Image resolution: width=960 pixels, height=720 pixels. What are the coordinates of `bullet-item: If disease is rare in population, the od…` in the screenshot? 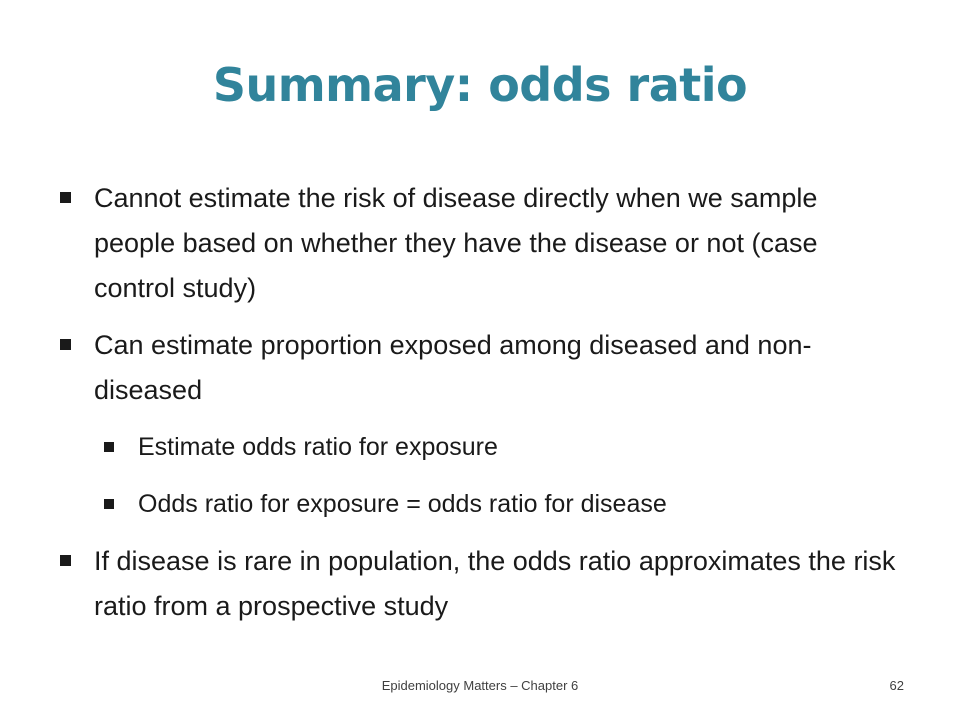 It's located at (479, 584).